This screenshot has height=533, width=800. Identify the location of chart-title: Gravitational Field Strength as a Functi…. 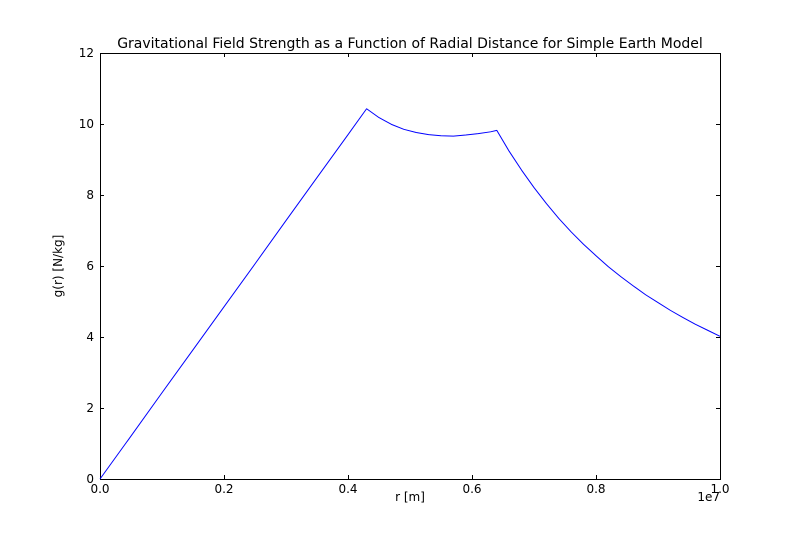
(410, 44).